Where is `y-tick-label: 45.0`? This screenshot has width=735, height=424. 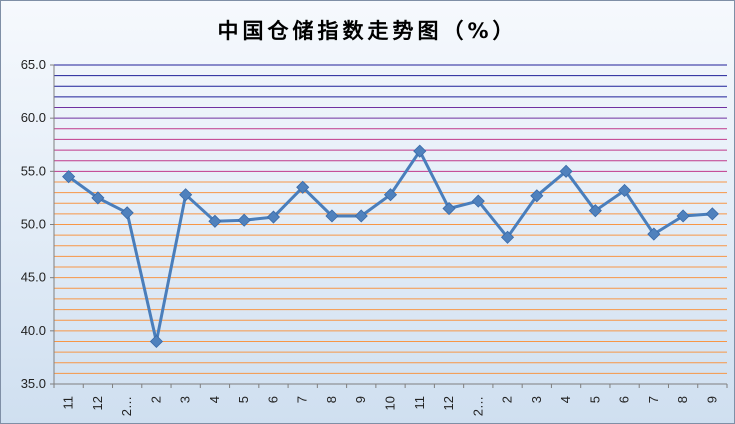 y-tick-label: 45.0 is located at coordinates (33, 277).